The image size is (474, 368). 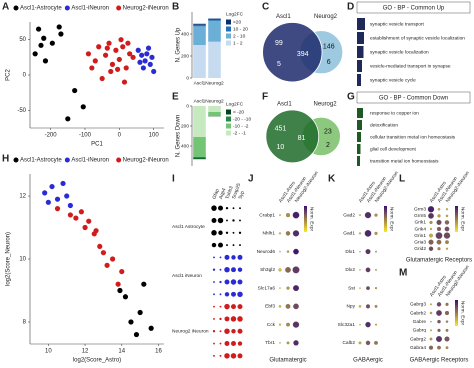 What do you see at coordinates (328, 145) in the screenshot?
I see `venn-count: 2` at bounding box center [328, 145].